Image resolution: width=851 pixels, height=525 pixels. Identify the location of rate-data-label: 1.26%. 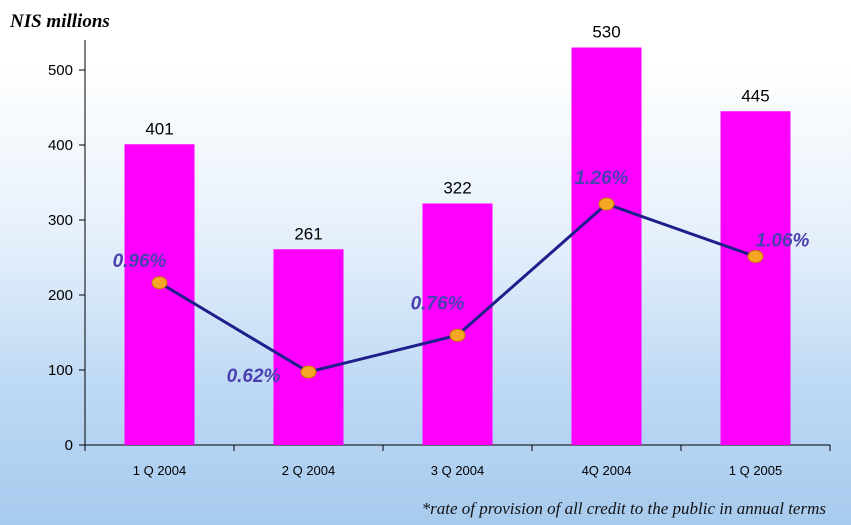
(602, 178).